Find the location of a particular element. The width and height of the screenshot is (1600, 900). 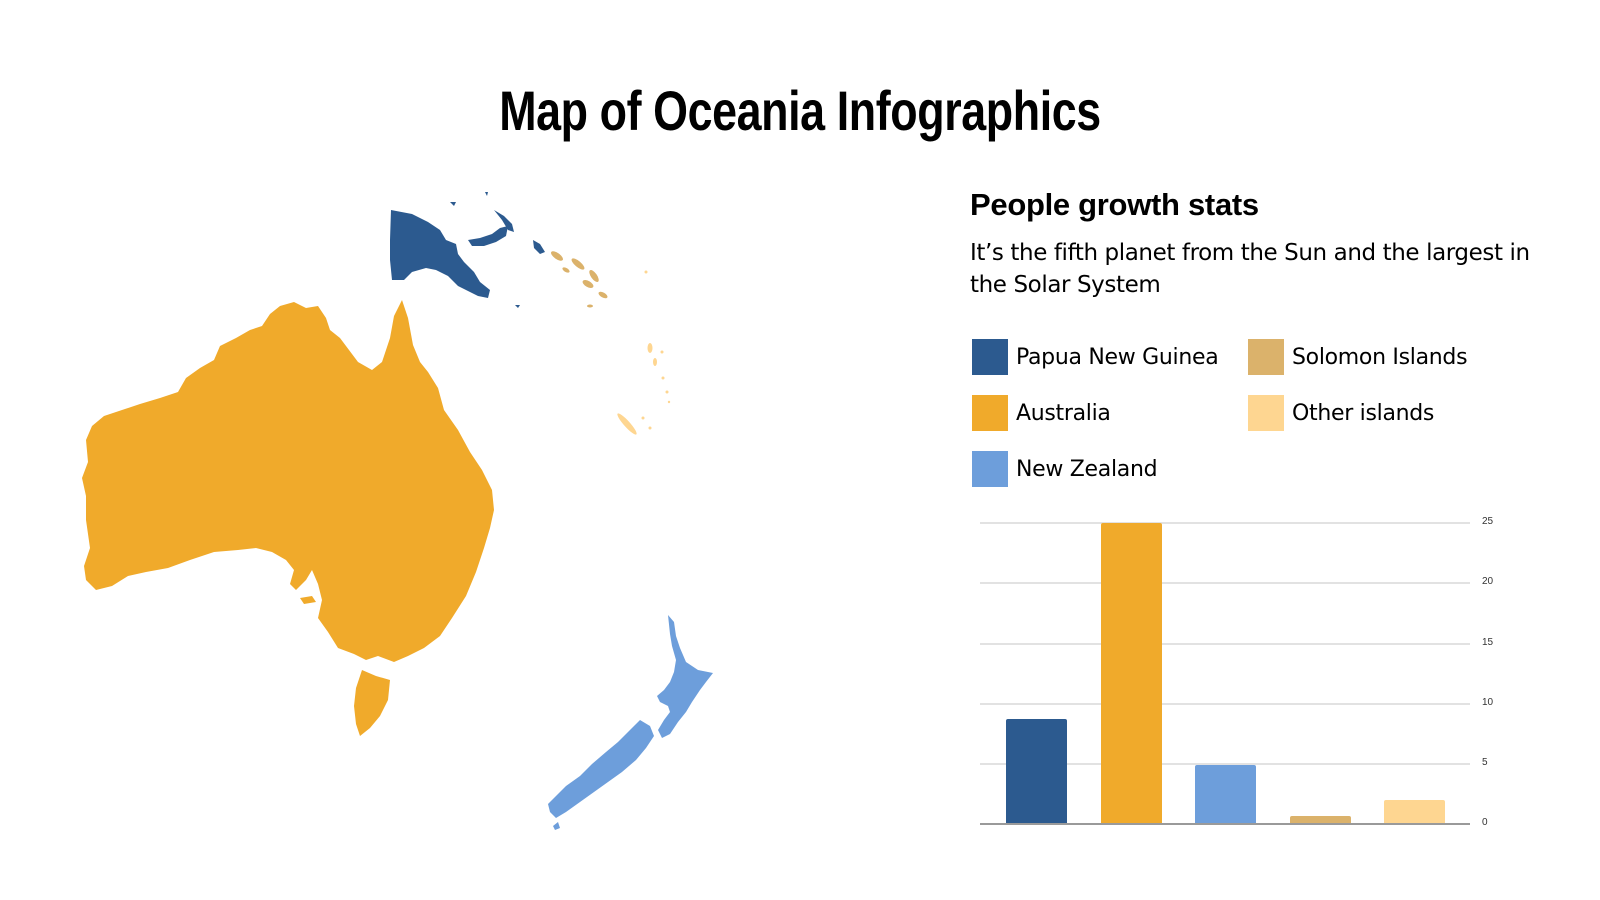

bar-australia is located at coordinates (1131, 673).